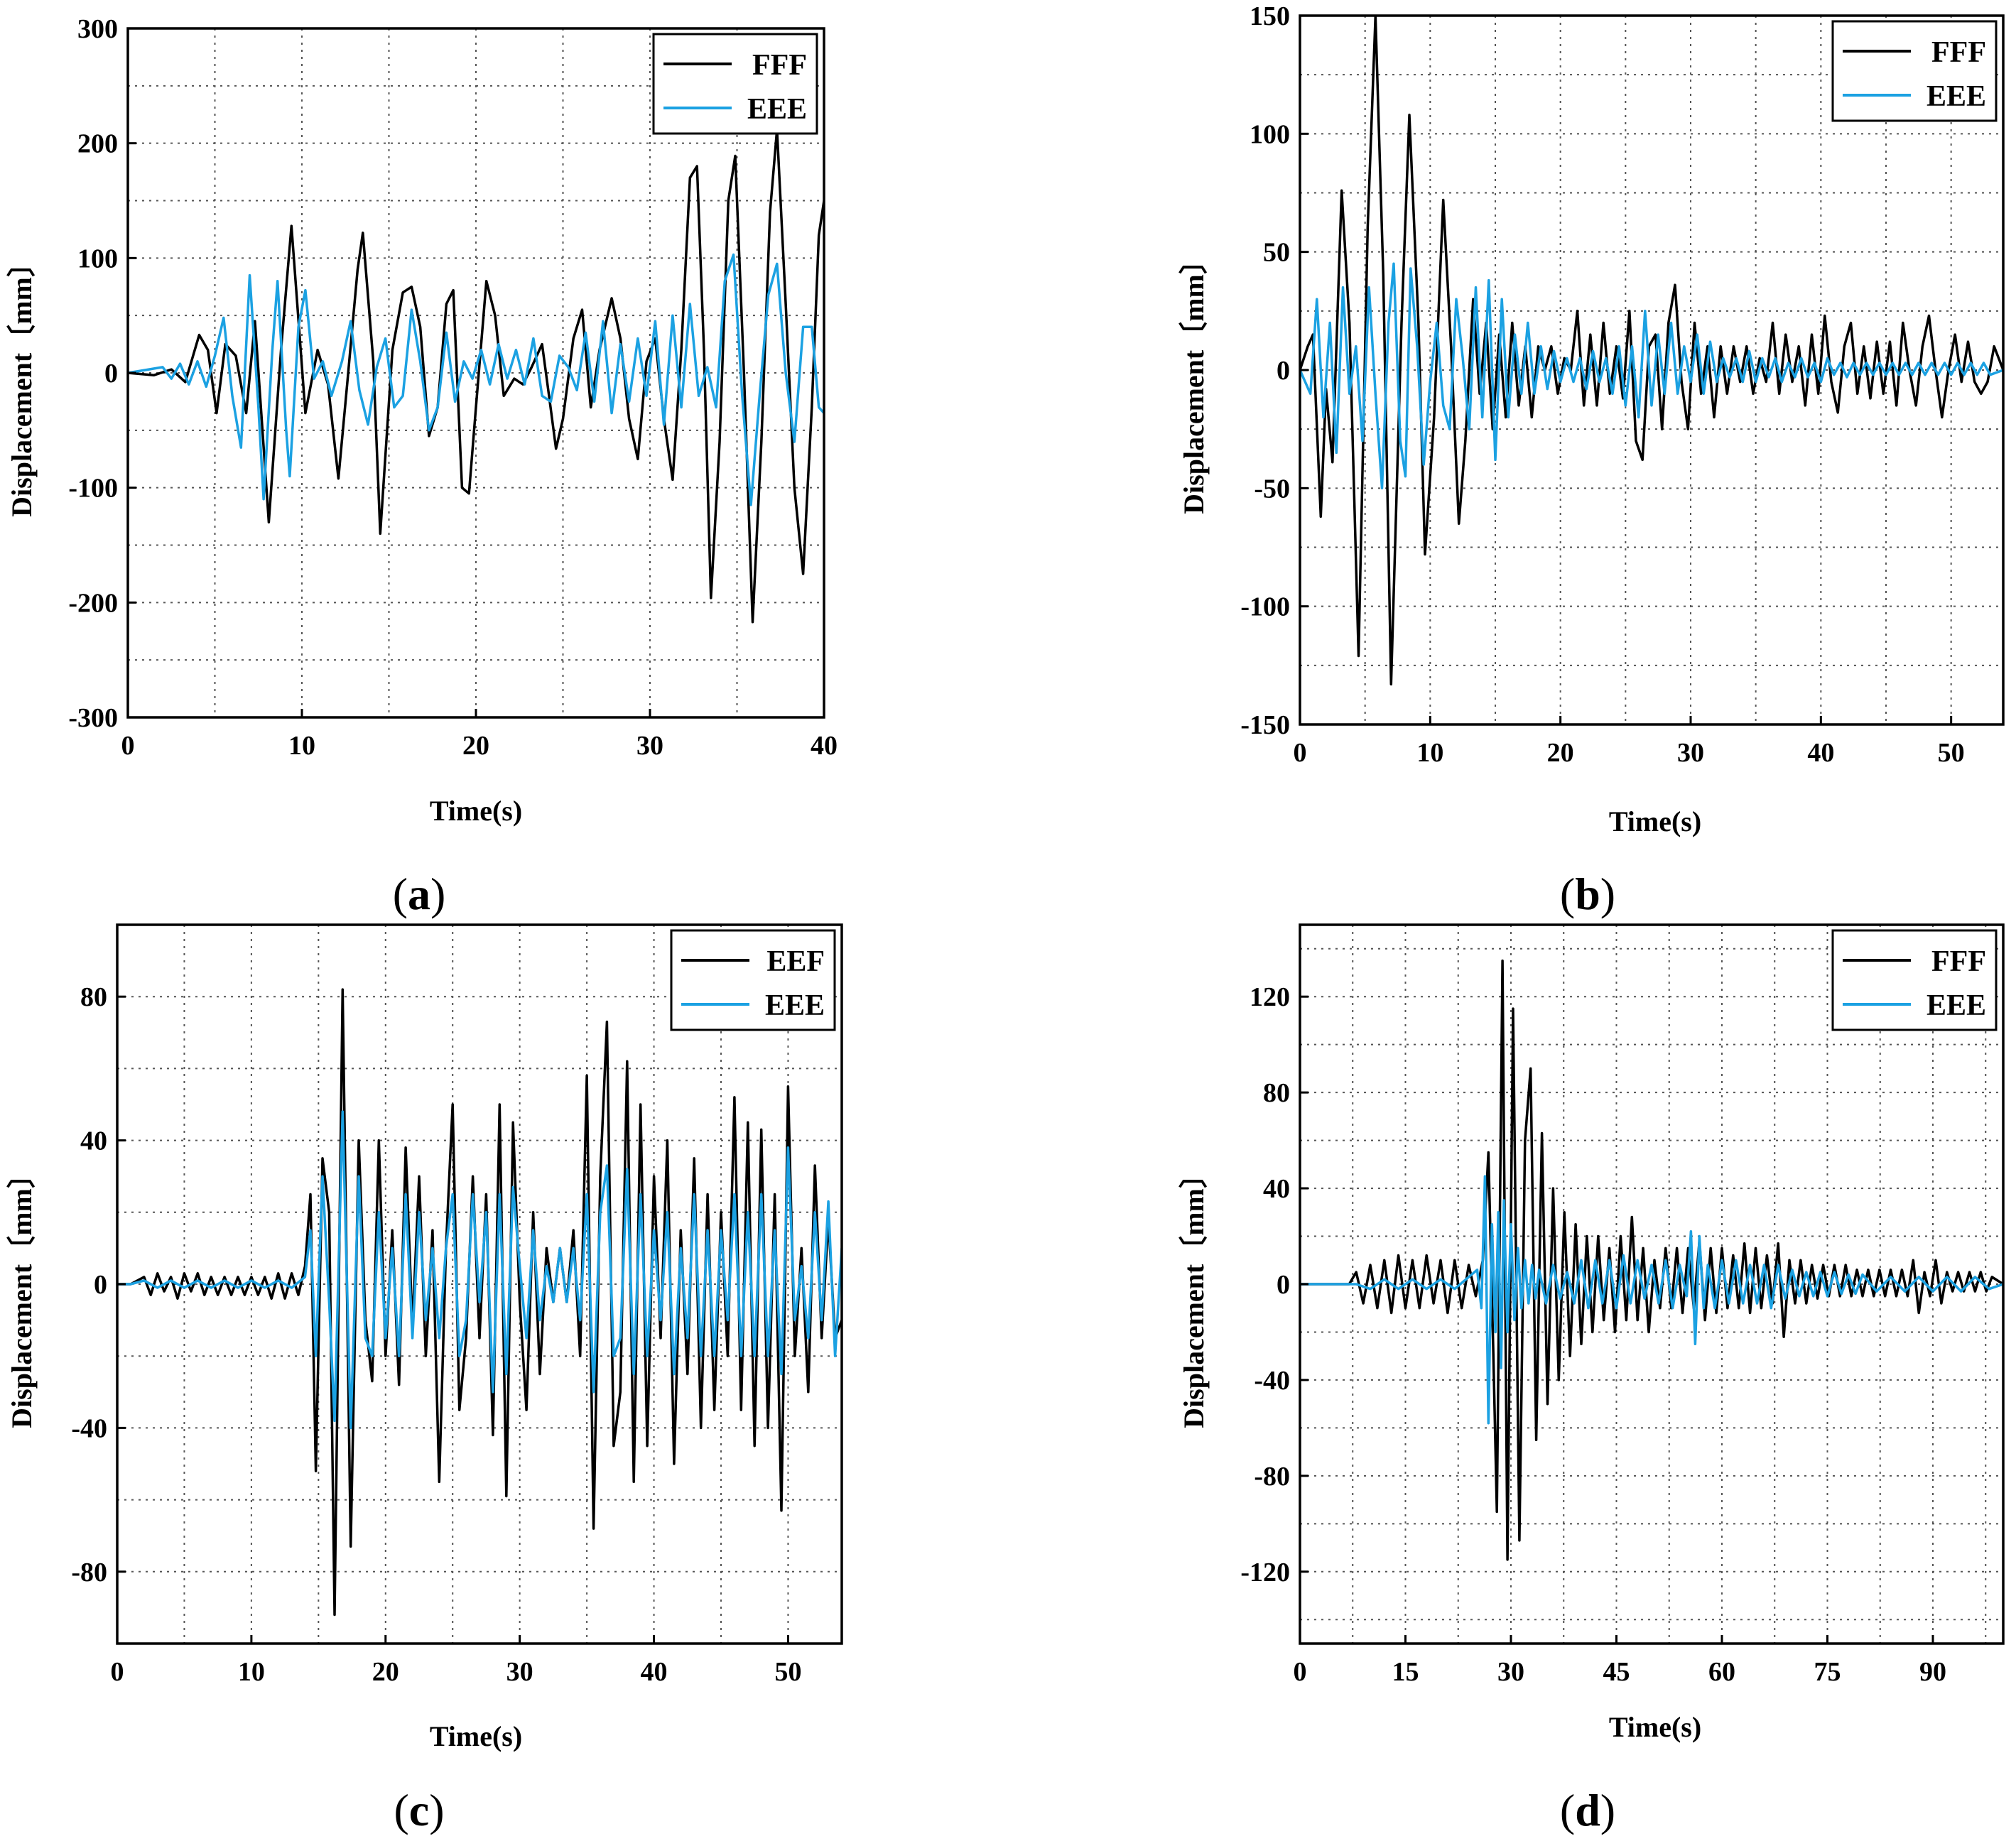 This screenshot has width=2016, height=1841. Describe the element at coordinates (98, 29) in the screenshot. I see `y-tick-label: 300` at that location.